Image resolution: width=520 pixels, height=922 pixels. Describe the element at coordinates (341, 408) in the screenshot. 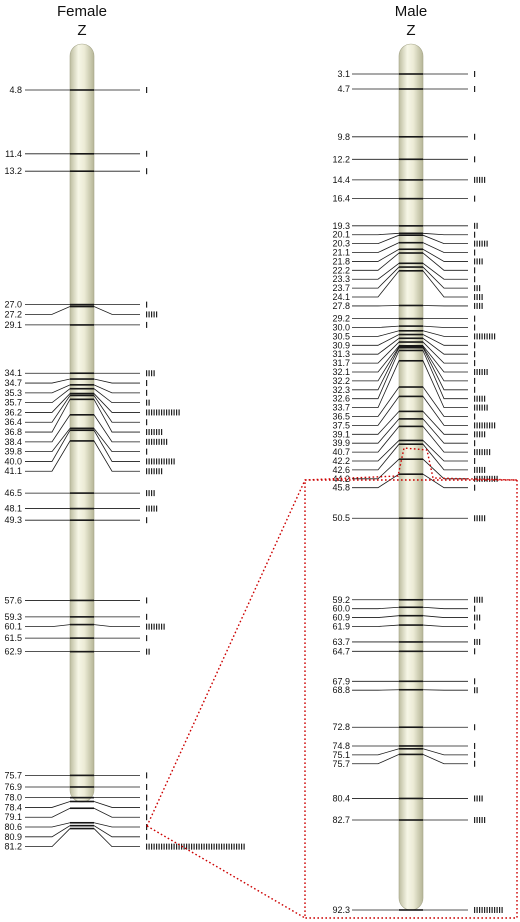

I see `male-position-label: 33.7` at that location.